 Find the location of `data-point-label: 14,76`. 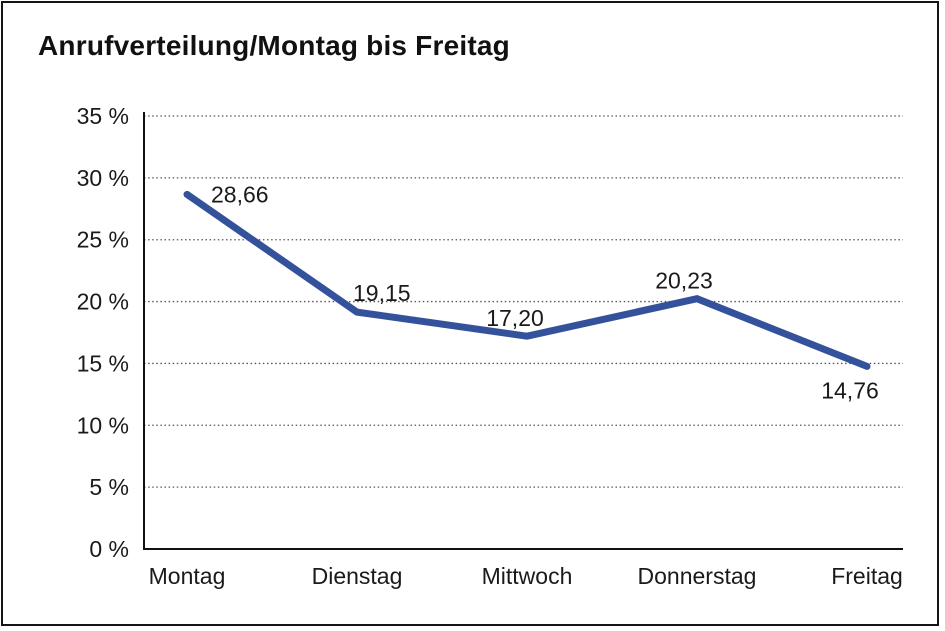

data-point-label: 14,76 is located at coordinates (850, 390).